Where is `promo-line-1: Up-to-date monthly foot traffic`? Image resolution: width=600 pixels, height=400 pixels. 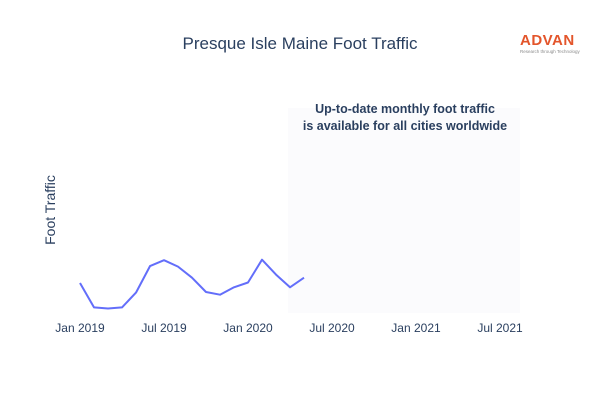 promo-line-1: Up-to-date monthly foot traffic is located at coordinates (405, 109).